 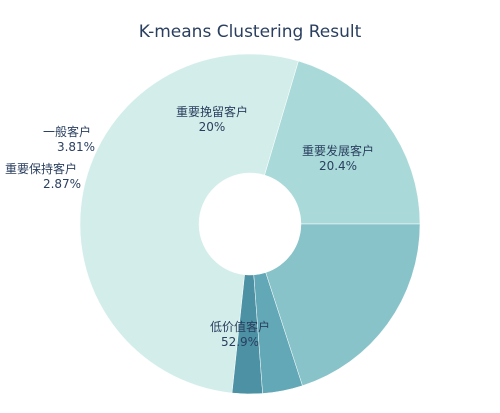 I want to click on slice-percent-2: 2.87%, so click(x=62, y=184).